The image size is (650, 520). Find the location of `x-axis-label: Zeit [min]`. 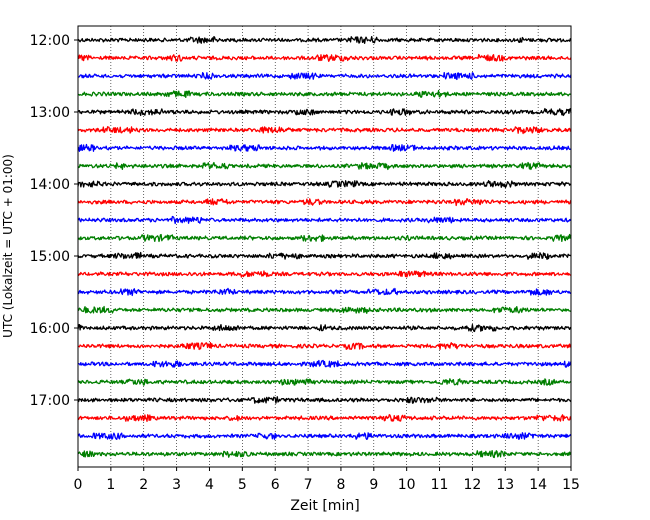

x-axis-label: Zeit [min] is located at coordinates (324, 506).